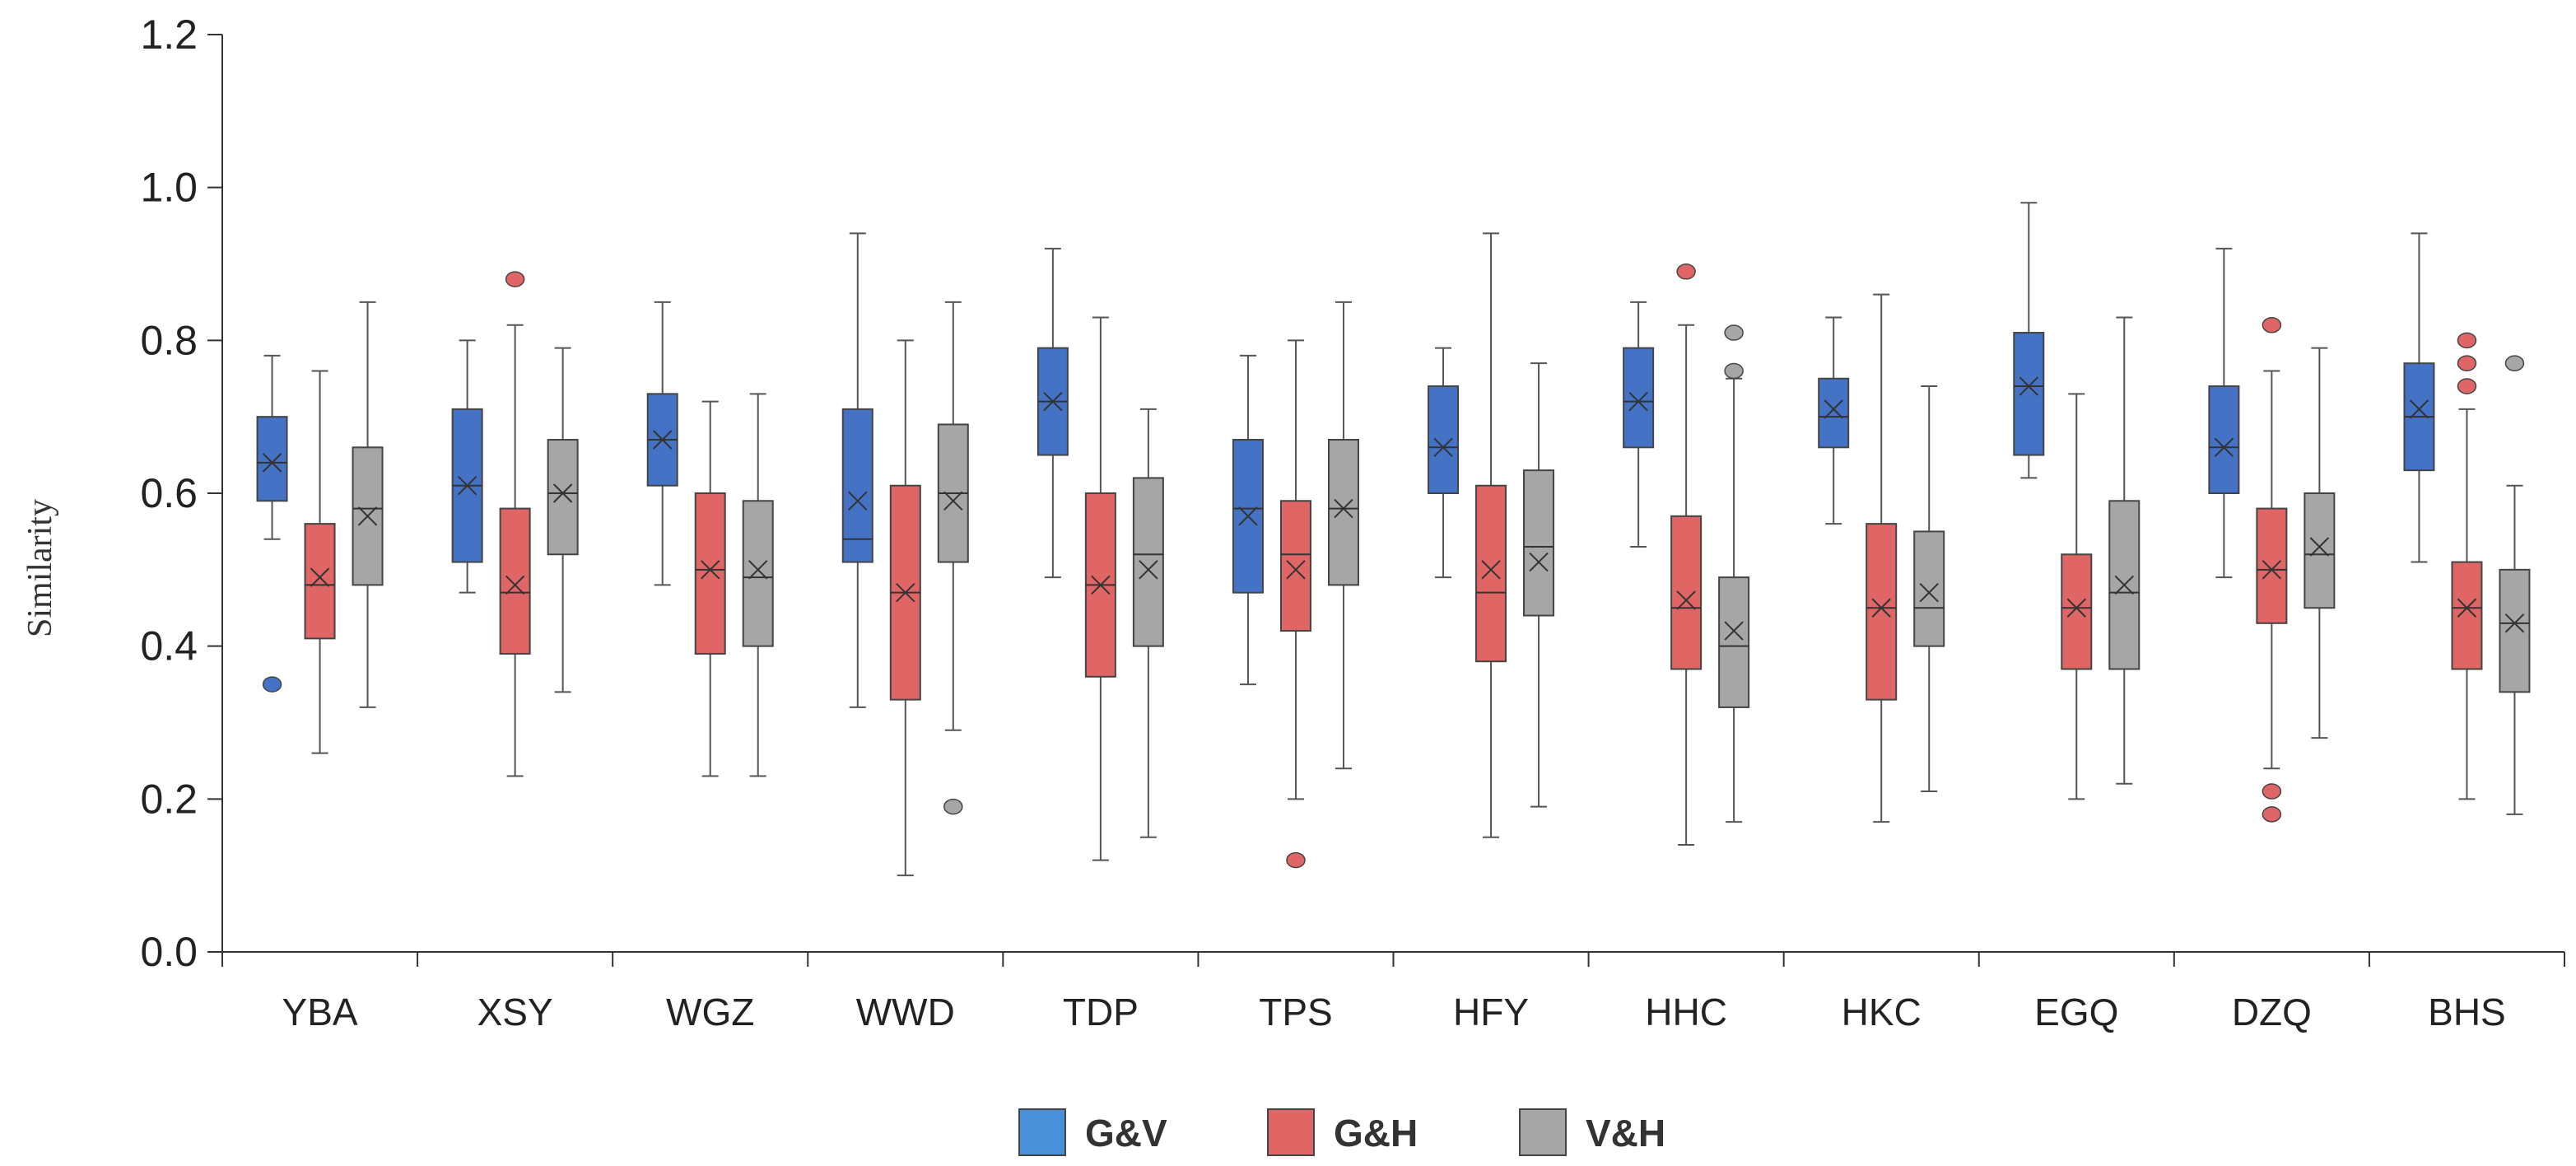 The height and width of the screenshot is (1166, 2576). Describe the element at coordinates (2224, 413) in the screenshot. I see `box-DZQ-G&V` at that location.